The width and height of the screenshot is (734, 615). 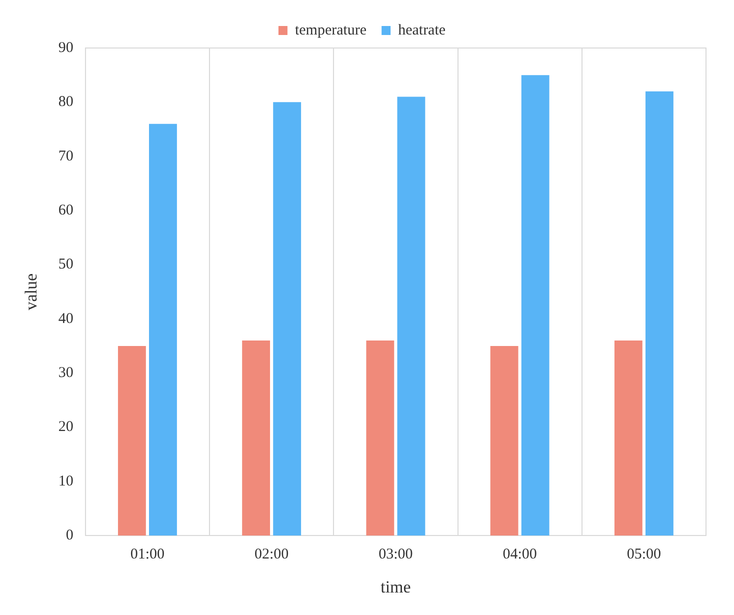 I want to click on x-tick-label: 04:00, so click(x=519, y=554).